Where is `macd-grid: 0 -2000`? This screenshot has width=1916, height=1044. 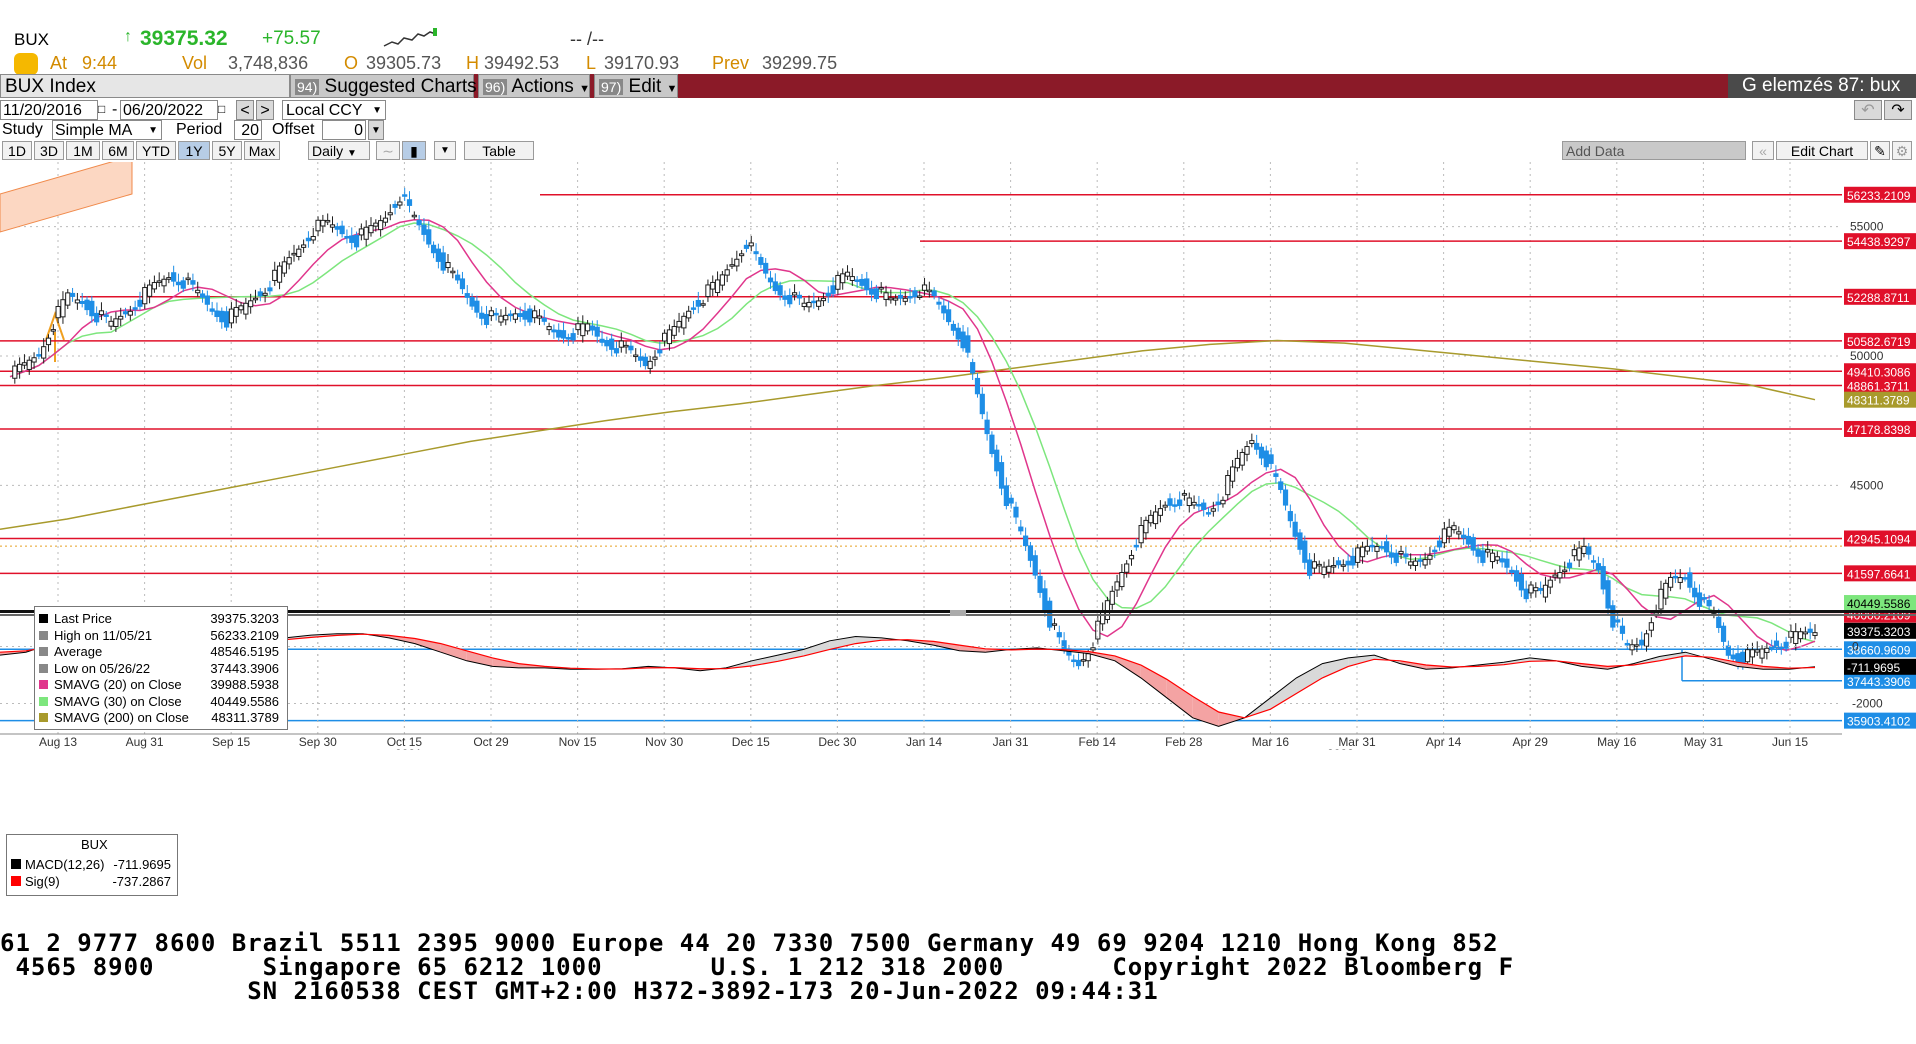 macd-grid: 0 -2000 is located at coordinates (941, 675).